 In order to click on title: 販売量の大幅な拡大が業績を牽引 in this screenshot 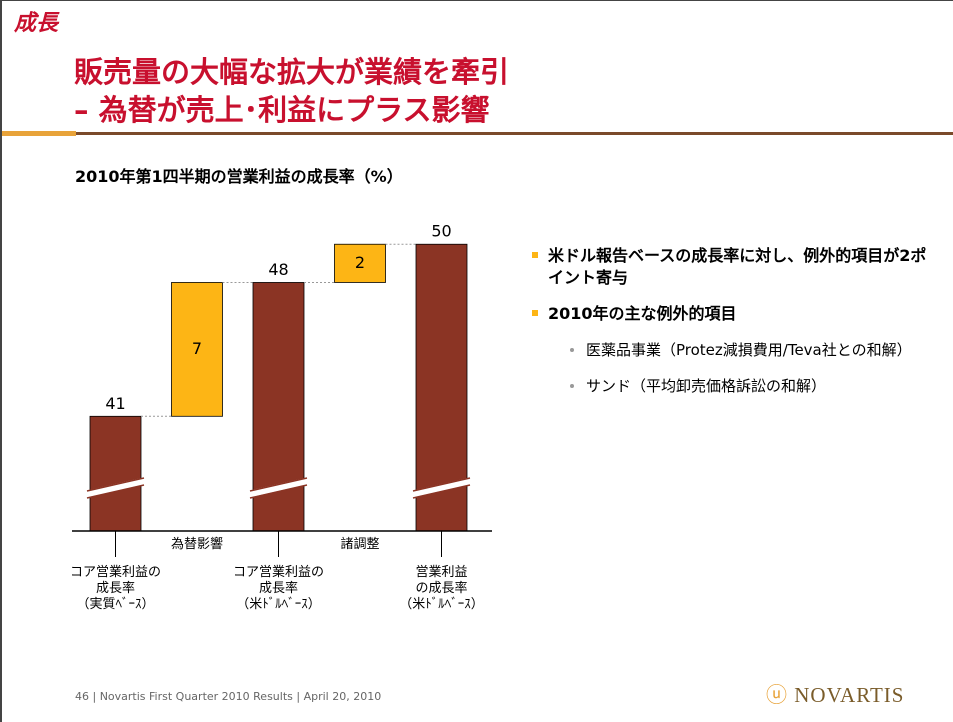, I will do `click(292, 72)`.